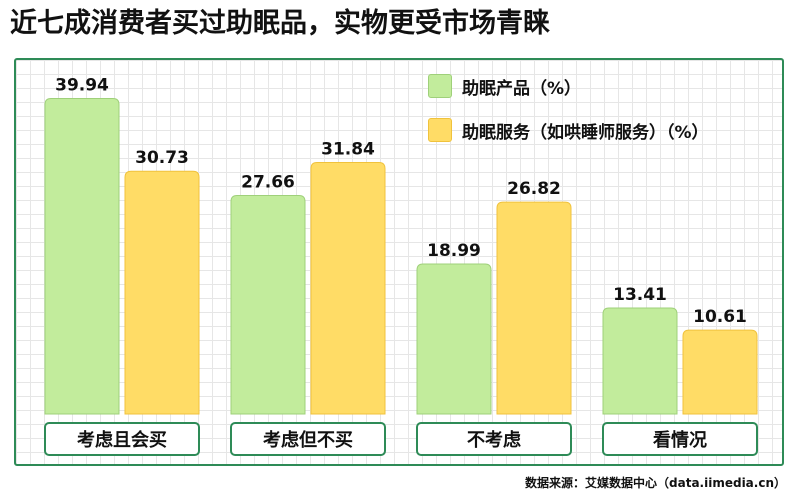  Describe the element at coordinates (534, 189) in the screenshot. I see `data-label-3-series-2: 26.82` at that location.